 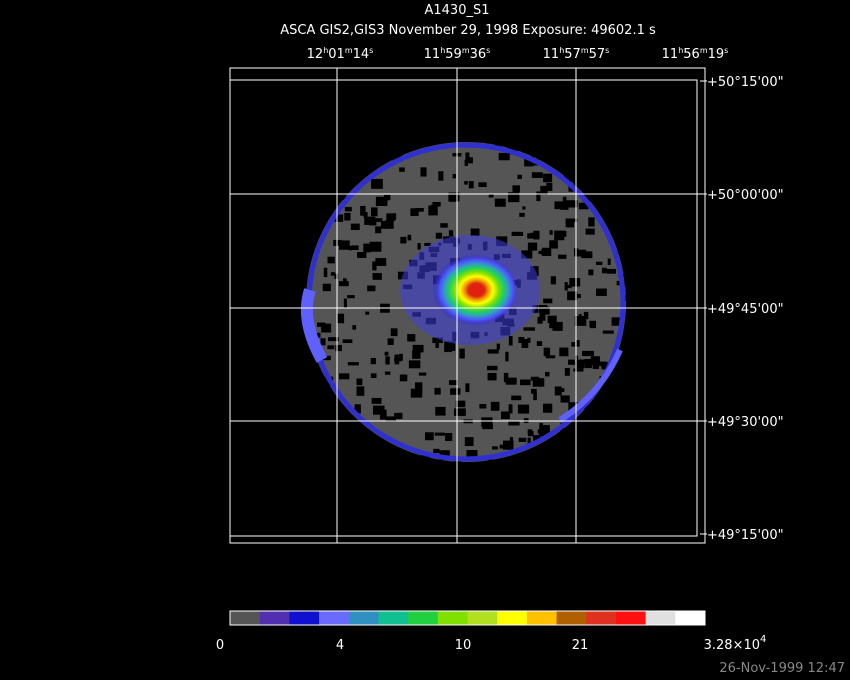 I want to click on ra-unit: h, so click(x=325, y=50).